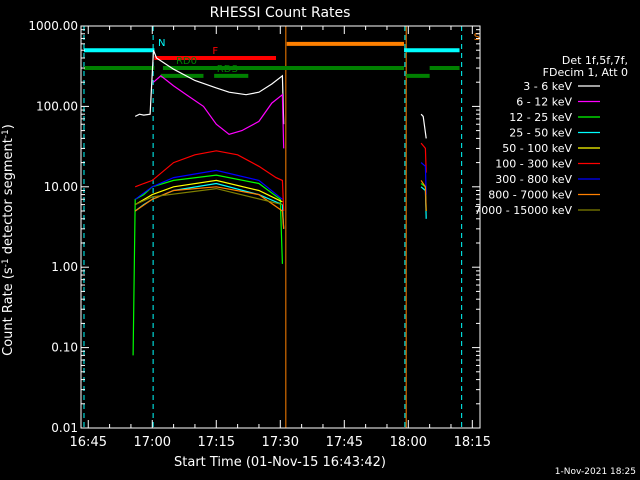 The height and width of the screenshot is (480, 640). What do you see at coordinates (472, 442) in the screenshot?
I see `x-tick-label: 18:15` at bounding box center [472, 442].